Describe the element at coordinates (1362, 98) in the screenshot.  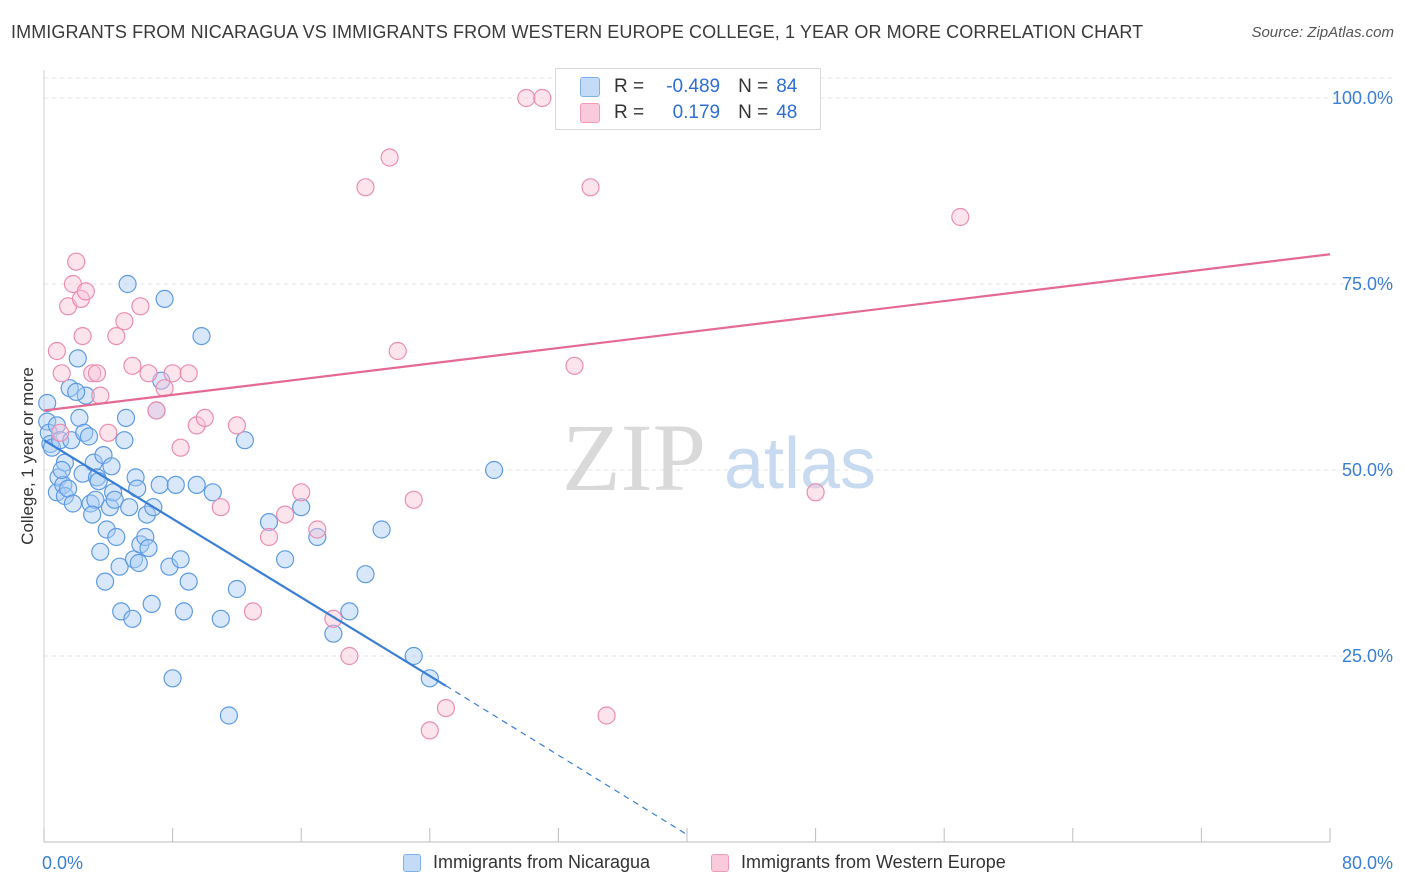
I see `y-tick-label: 100.0%` at that location.